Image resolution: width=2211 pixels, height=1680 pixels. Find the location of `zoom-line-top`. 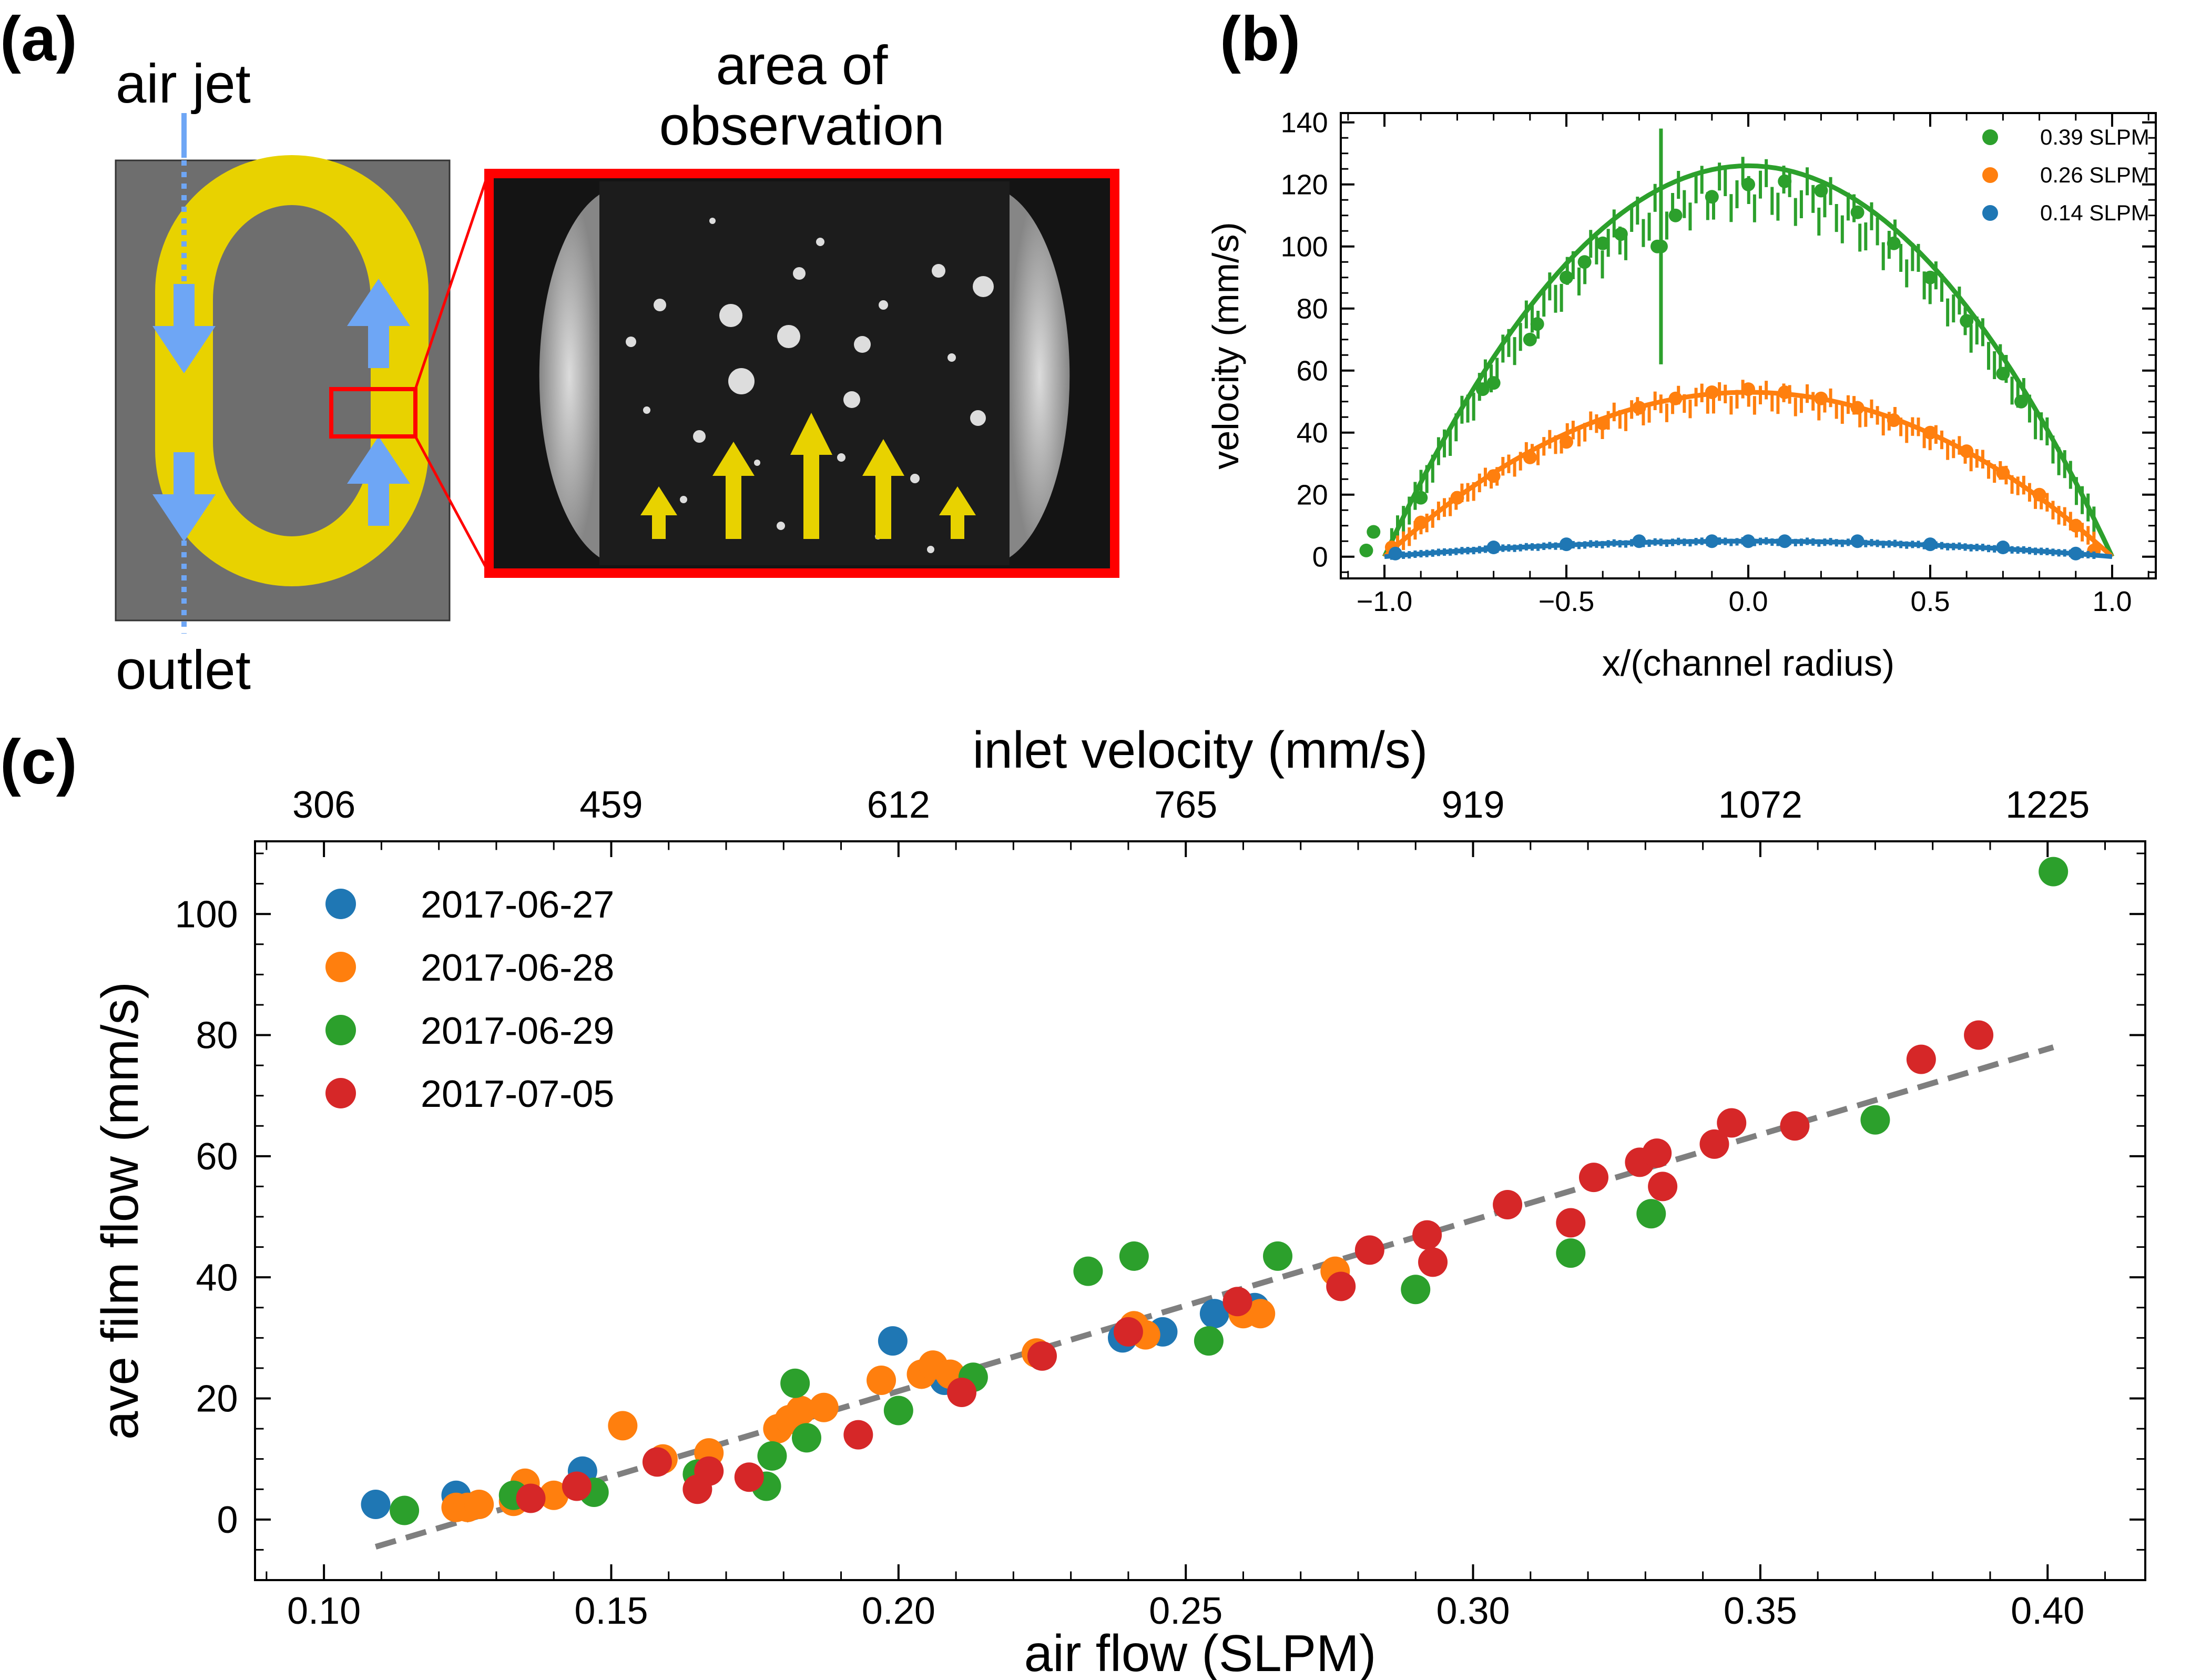

zoom-line-top is located at coordinates (452, 280).